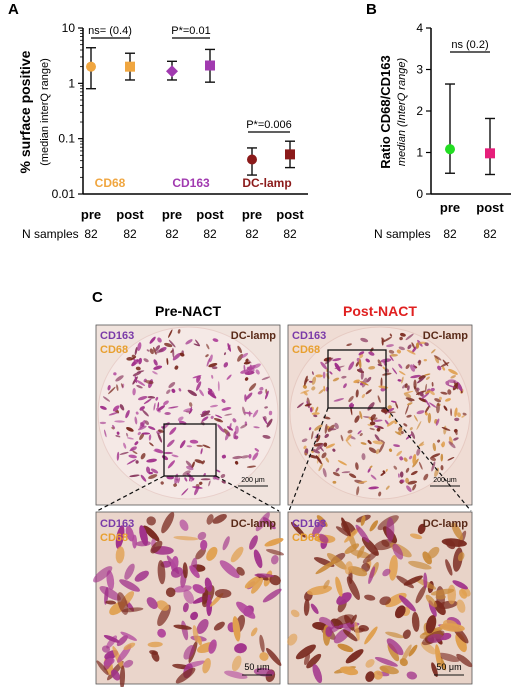 The height and width of the screenshot is (692, 520). I want to click on panel-a-group-cd163: CD163, so click(191, 183).